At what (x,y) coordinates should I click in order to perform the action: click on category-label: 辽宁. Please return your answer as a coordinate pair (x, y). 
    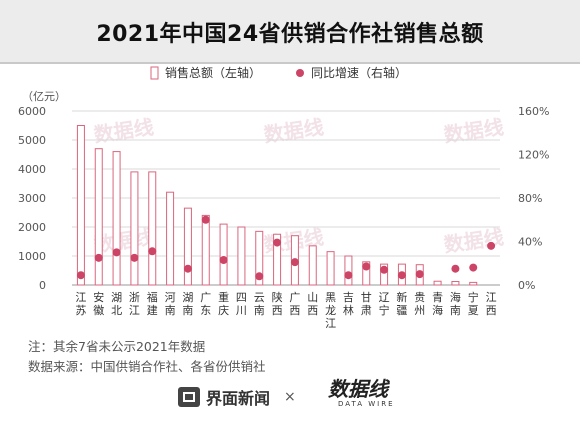
    Looking at the image, I should click on (384, 304).